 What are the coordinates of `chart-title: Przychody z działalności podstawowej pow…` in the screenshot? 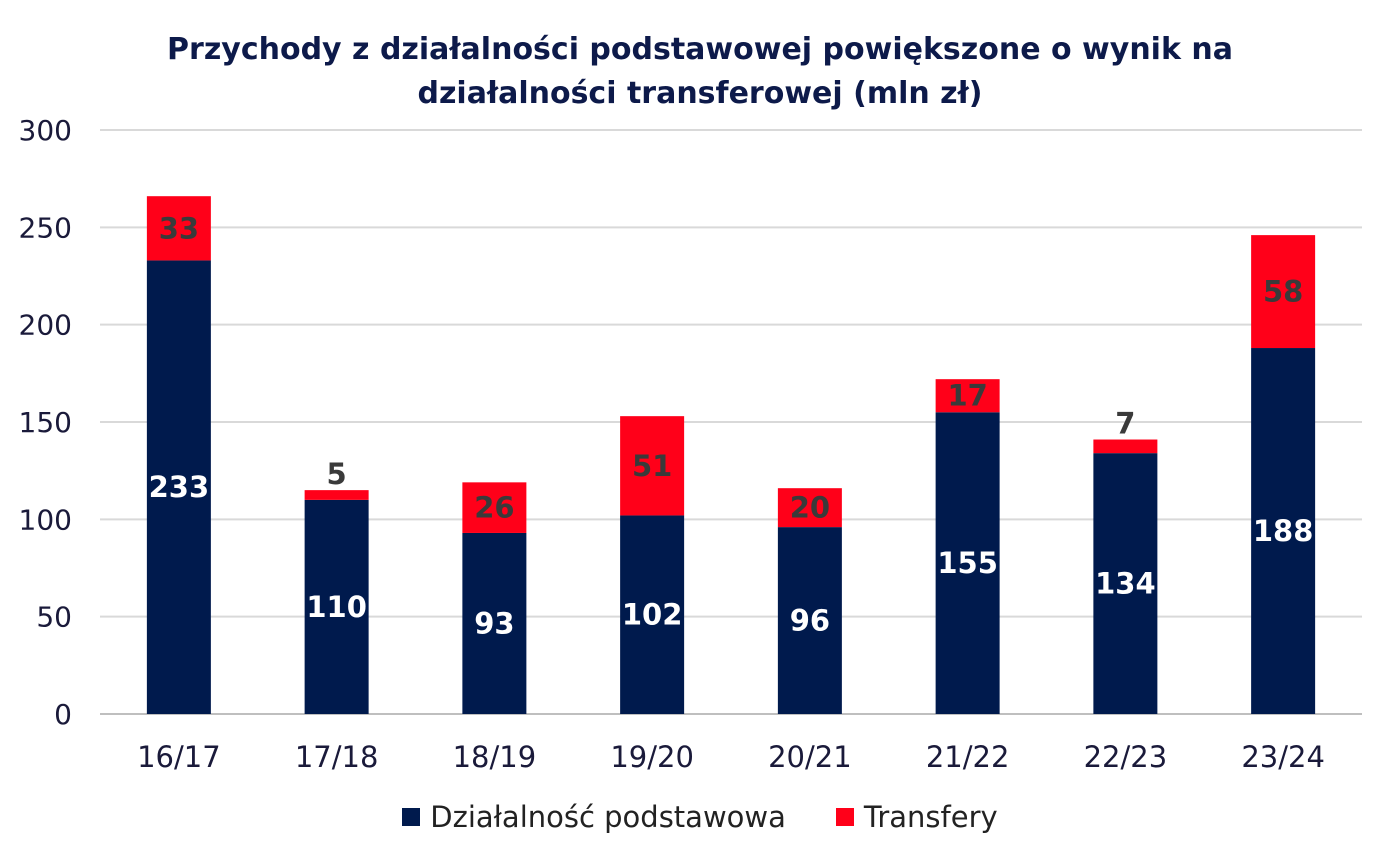 It's located at (700, 72).